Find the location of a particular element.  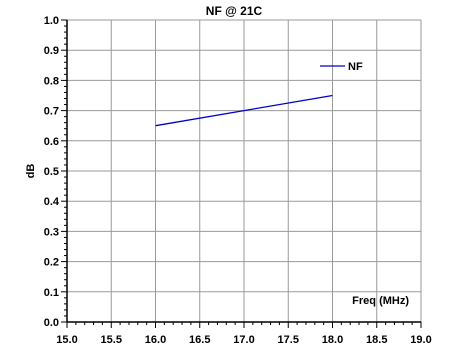

legend-label: NF is located at coordinates (355, 67).